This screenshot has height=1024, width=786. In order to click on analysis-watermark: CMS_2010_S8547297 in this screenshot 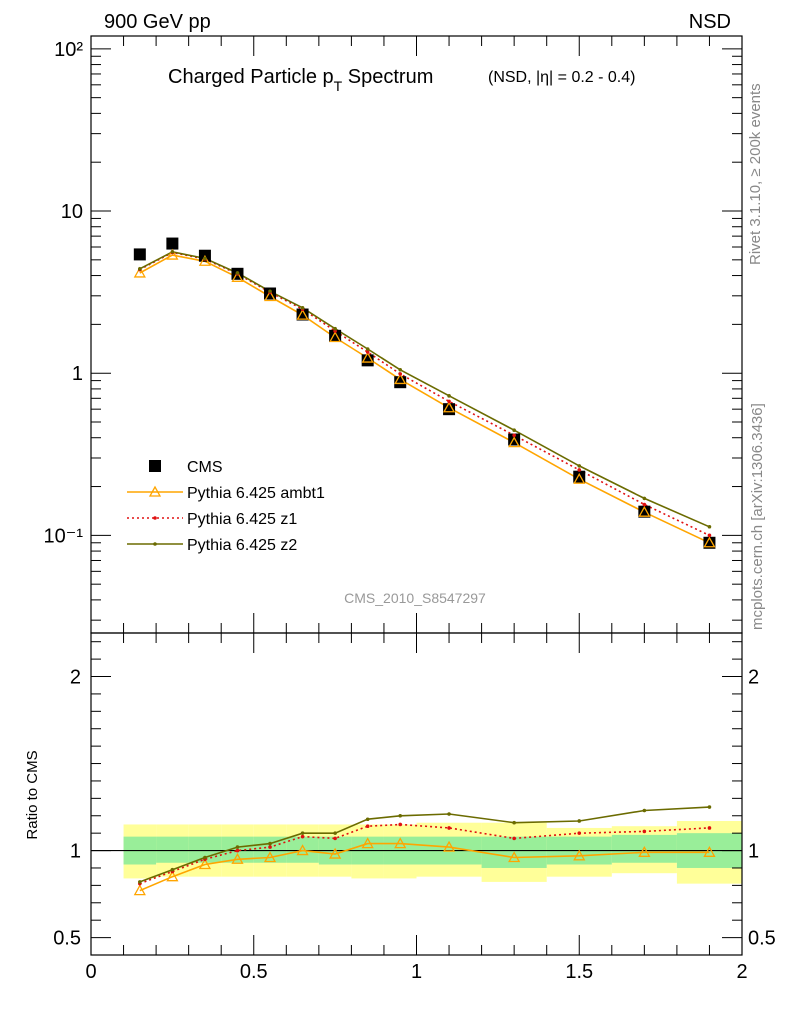, I will do `click(415, 598)`.